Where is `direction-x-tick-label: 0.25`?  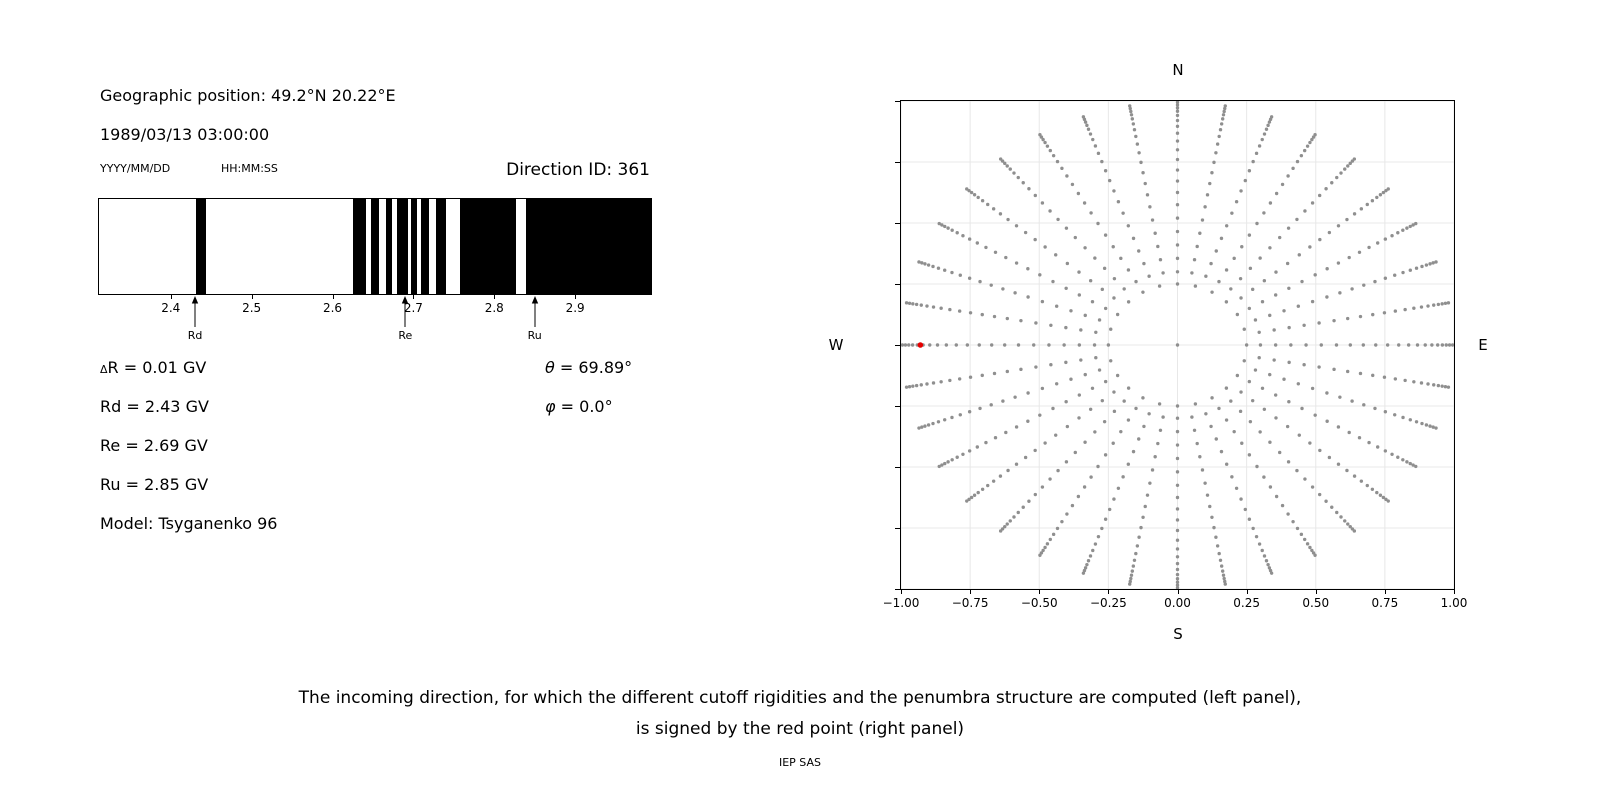
direction-x-tick-label: 0.25 is located at coordinates (1246, 603).